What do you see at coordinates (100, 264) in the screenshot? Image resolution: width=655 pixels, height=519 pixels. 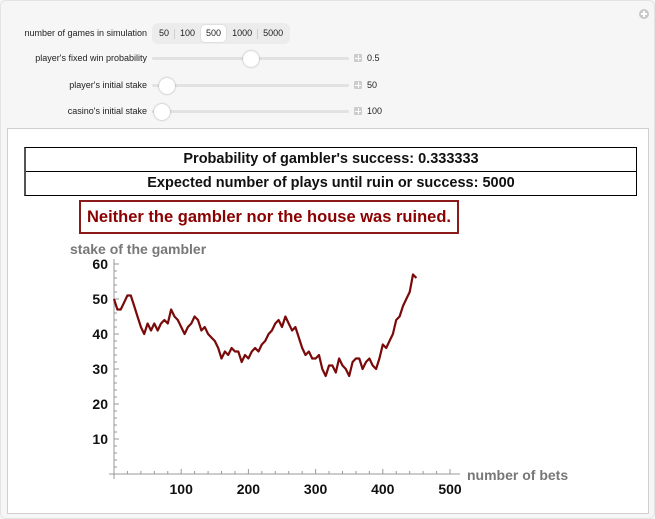 I see `y-tick-label: 60` at bounding box center [100, 264].